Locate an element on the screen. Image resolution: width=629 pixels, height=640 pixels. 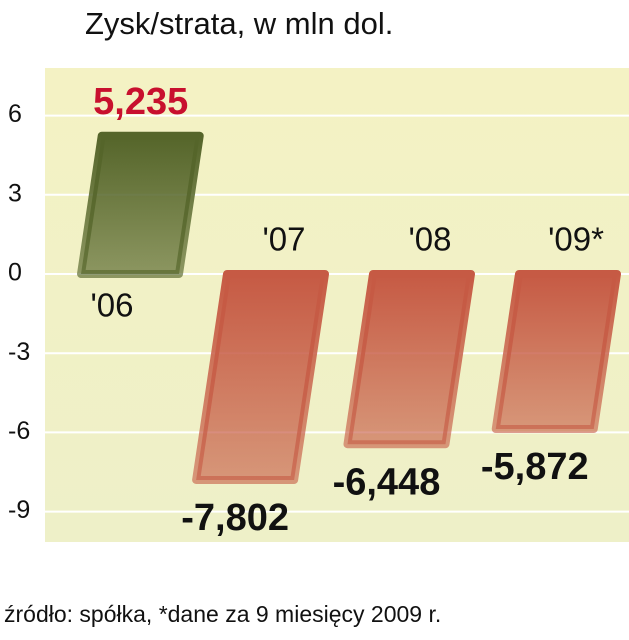
x-tick-label: '06 is located at coordinates (111, 305).